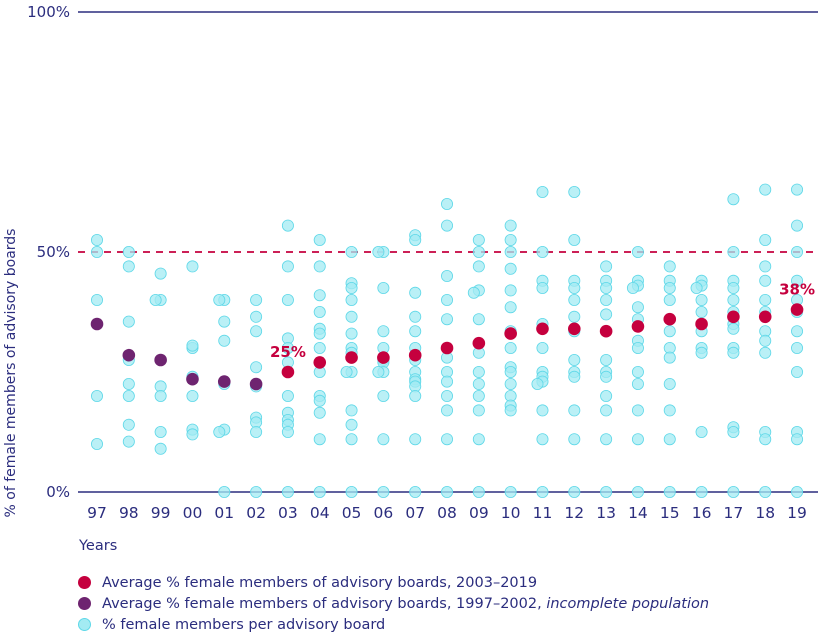 This screenshot has width=830, height=639. What do you see at coordinates (84, 603) in the screenshot?
I see `legend-swatch-purple` at bounding box center [84, 603].